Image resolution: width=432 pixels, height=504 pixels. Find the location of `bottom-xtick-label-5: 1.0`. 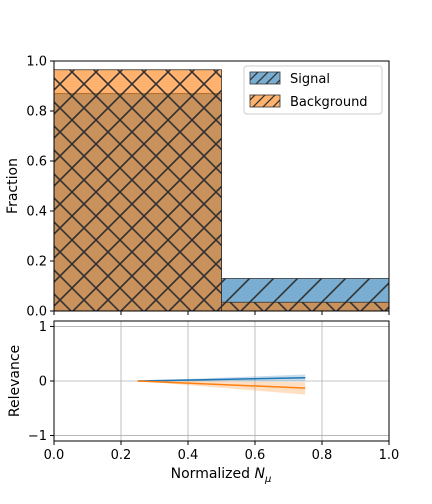

bottom-xtick-label-5: 1.0 is located at coordinates (389, 455).